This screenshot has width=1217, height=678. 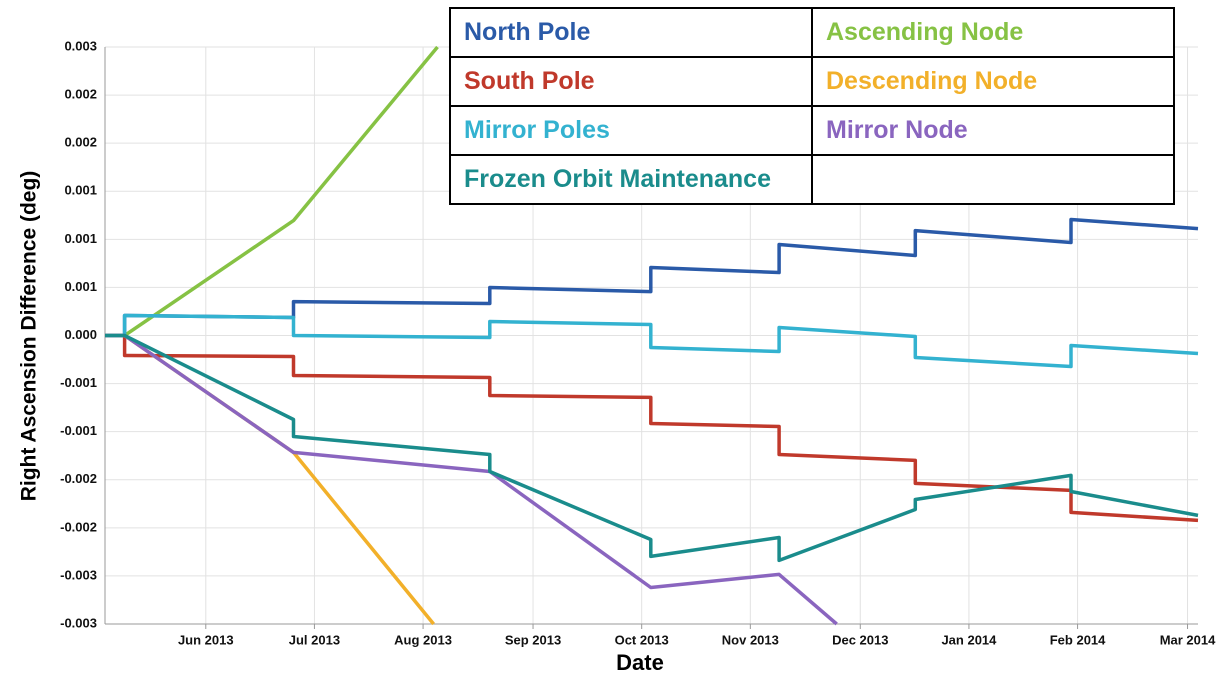 What do you see at coordinates (652, 341) in the screenshot?
I see `series-line` at bounding box center [652, 341].